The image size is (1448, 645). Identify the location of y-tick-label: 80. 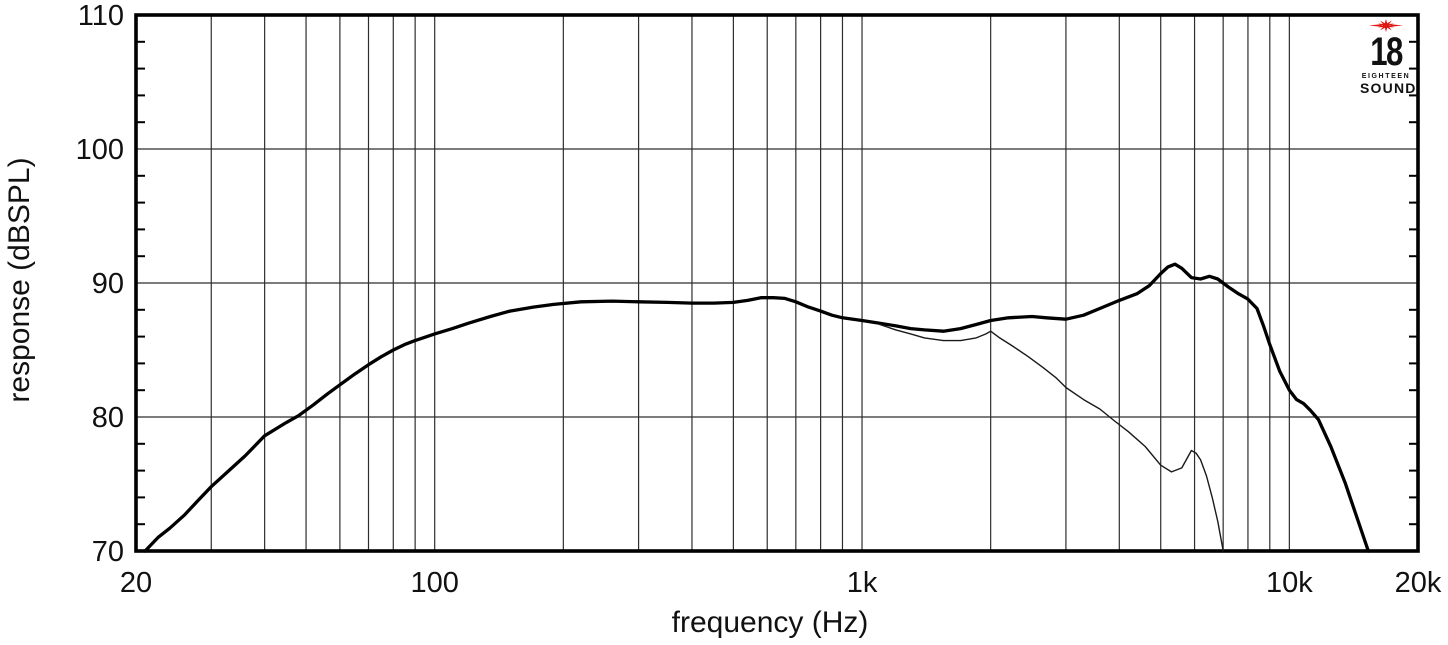
(108, 418).